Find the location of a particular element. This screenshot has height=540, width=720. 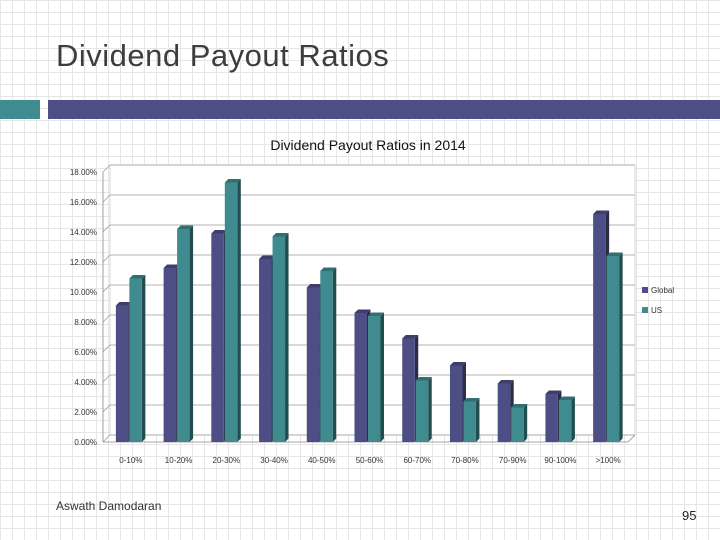

y-tick-label: 18.00% is located at coordinates (83, 172).